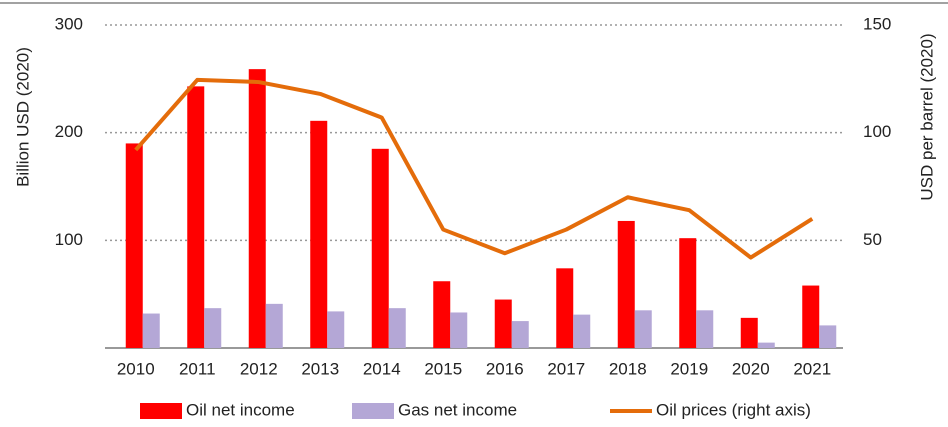  Describe the element at coordinates (505, 368) in the screenshot. I see `x-tick-label: 2016` at that location.